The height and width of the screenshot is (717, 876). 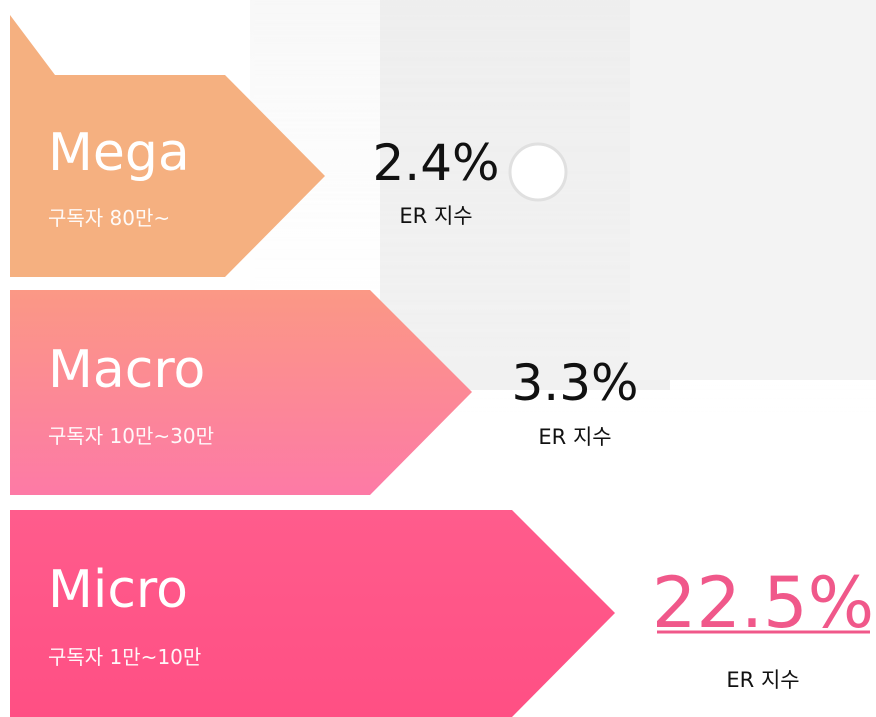 What do you see at coordinates (124, 657) in the screenshot?
I see `tier-subscribers: 구독자 1만~10만` at bounding box center [124, 657].